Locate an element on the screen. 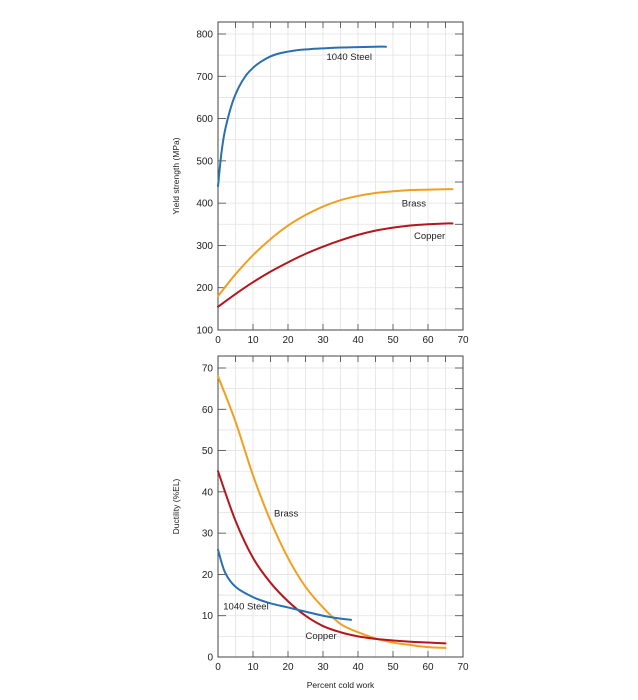  y-tick-label: 60 is located at coordinates (208, 410).